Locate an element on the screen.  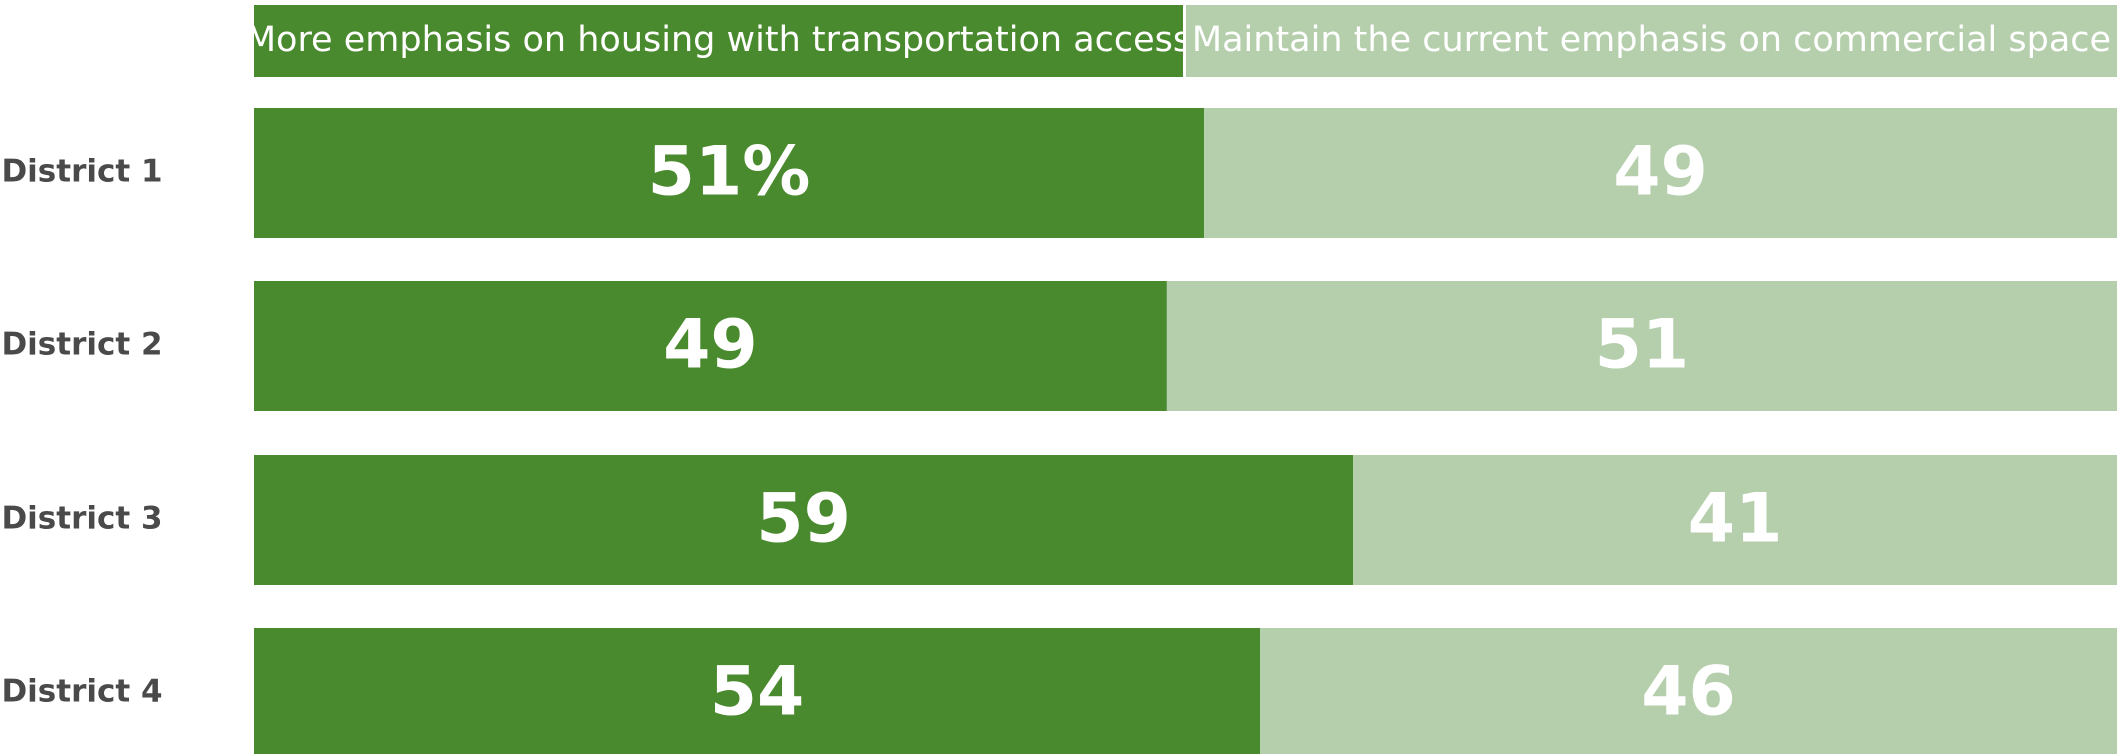
data-label: 41 is located at coordinates (1735, 519).